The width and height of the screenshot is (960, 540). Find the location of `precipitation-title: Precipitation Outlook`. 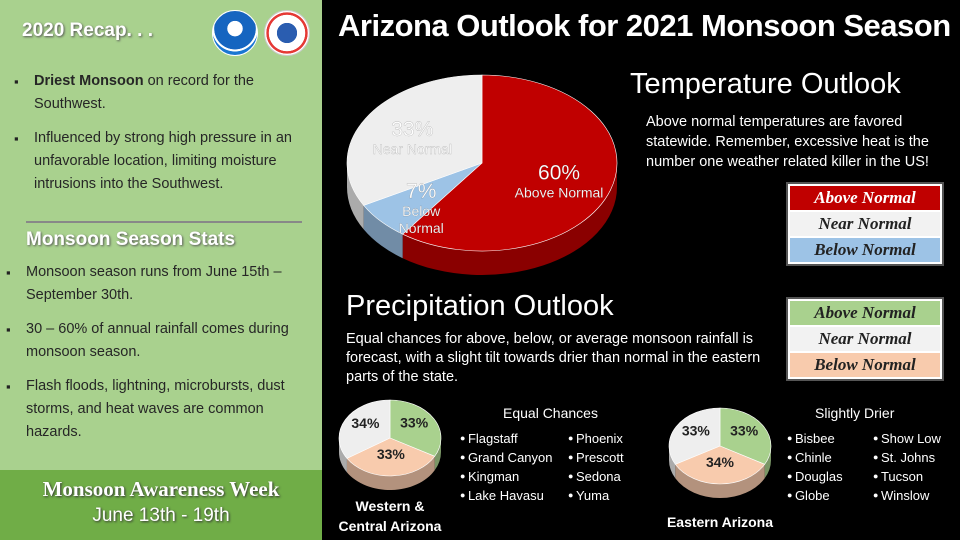

precipitation-title: Precipitation Outlook is located at coordinates (480, 306).